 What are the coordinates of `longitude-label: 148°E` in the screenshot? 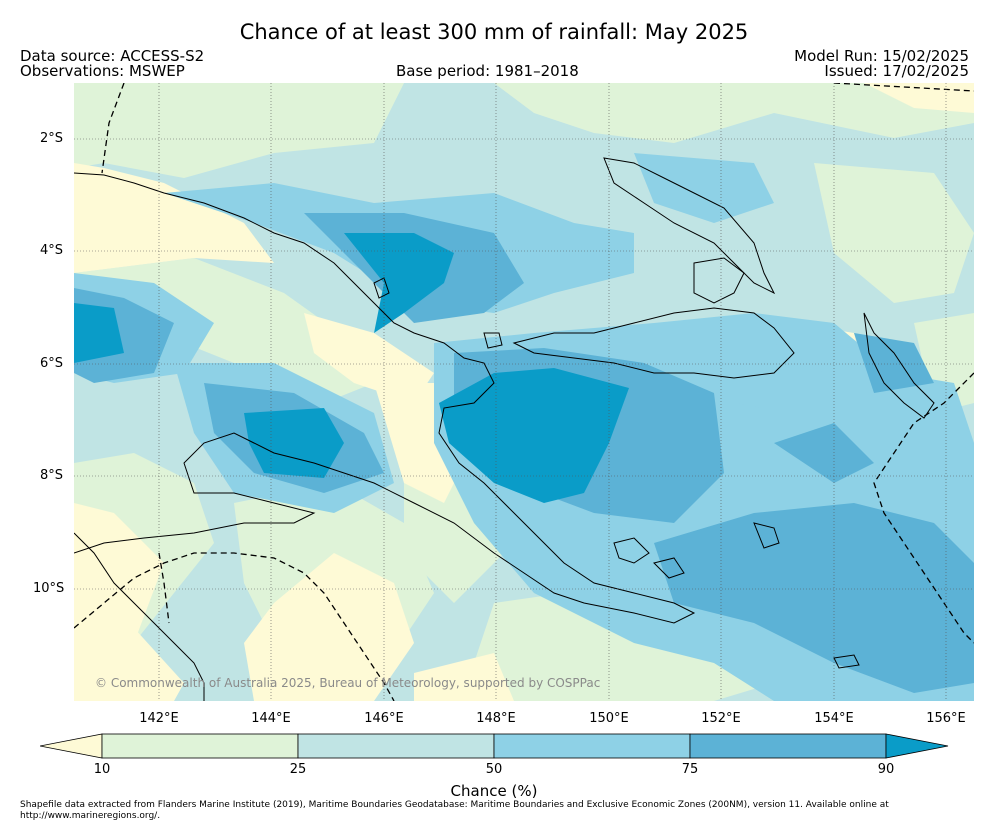 It's located at (496, 718).